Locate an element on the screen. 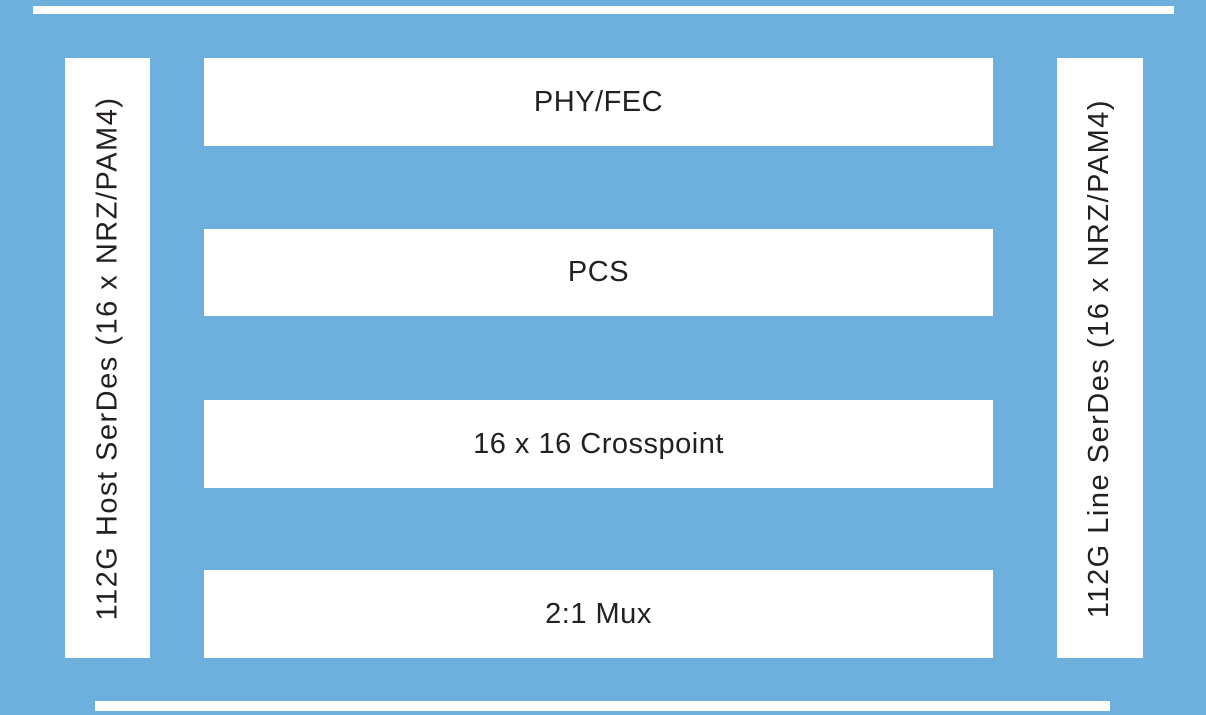 The width and height of the screenshot is (1206, 715). block-phy-fec: PHY/FEC is located at coordinates (598, 102).